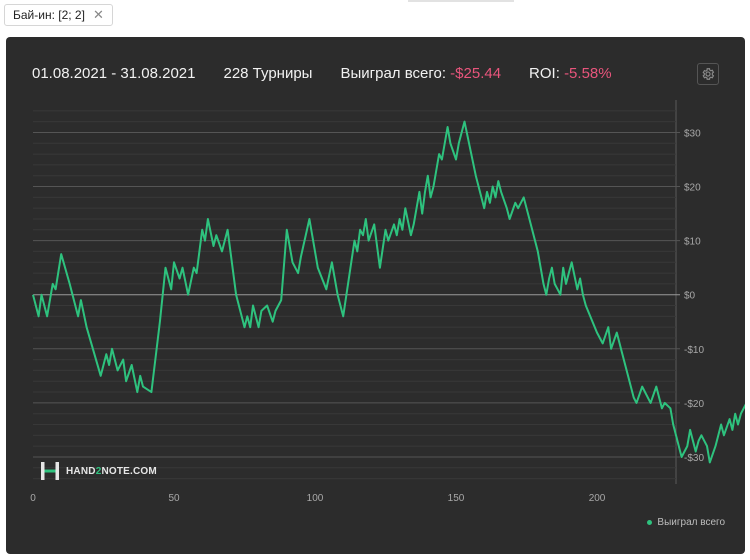  What do you see at coordinates (547, 73) in the screenshot?
I see `roi-label: ROI:` at bounding box center [547, 73].